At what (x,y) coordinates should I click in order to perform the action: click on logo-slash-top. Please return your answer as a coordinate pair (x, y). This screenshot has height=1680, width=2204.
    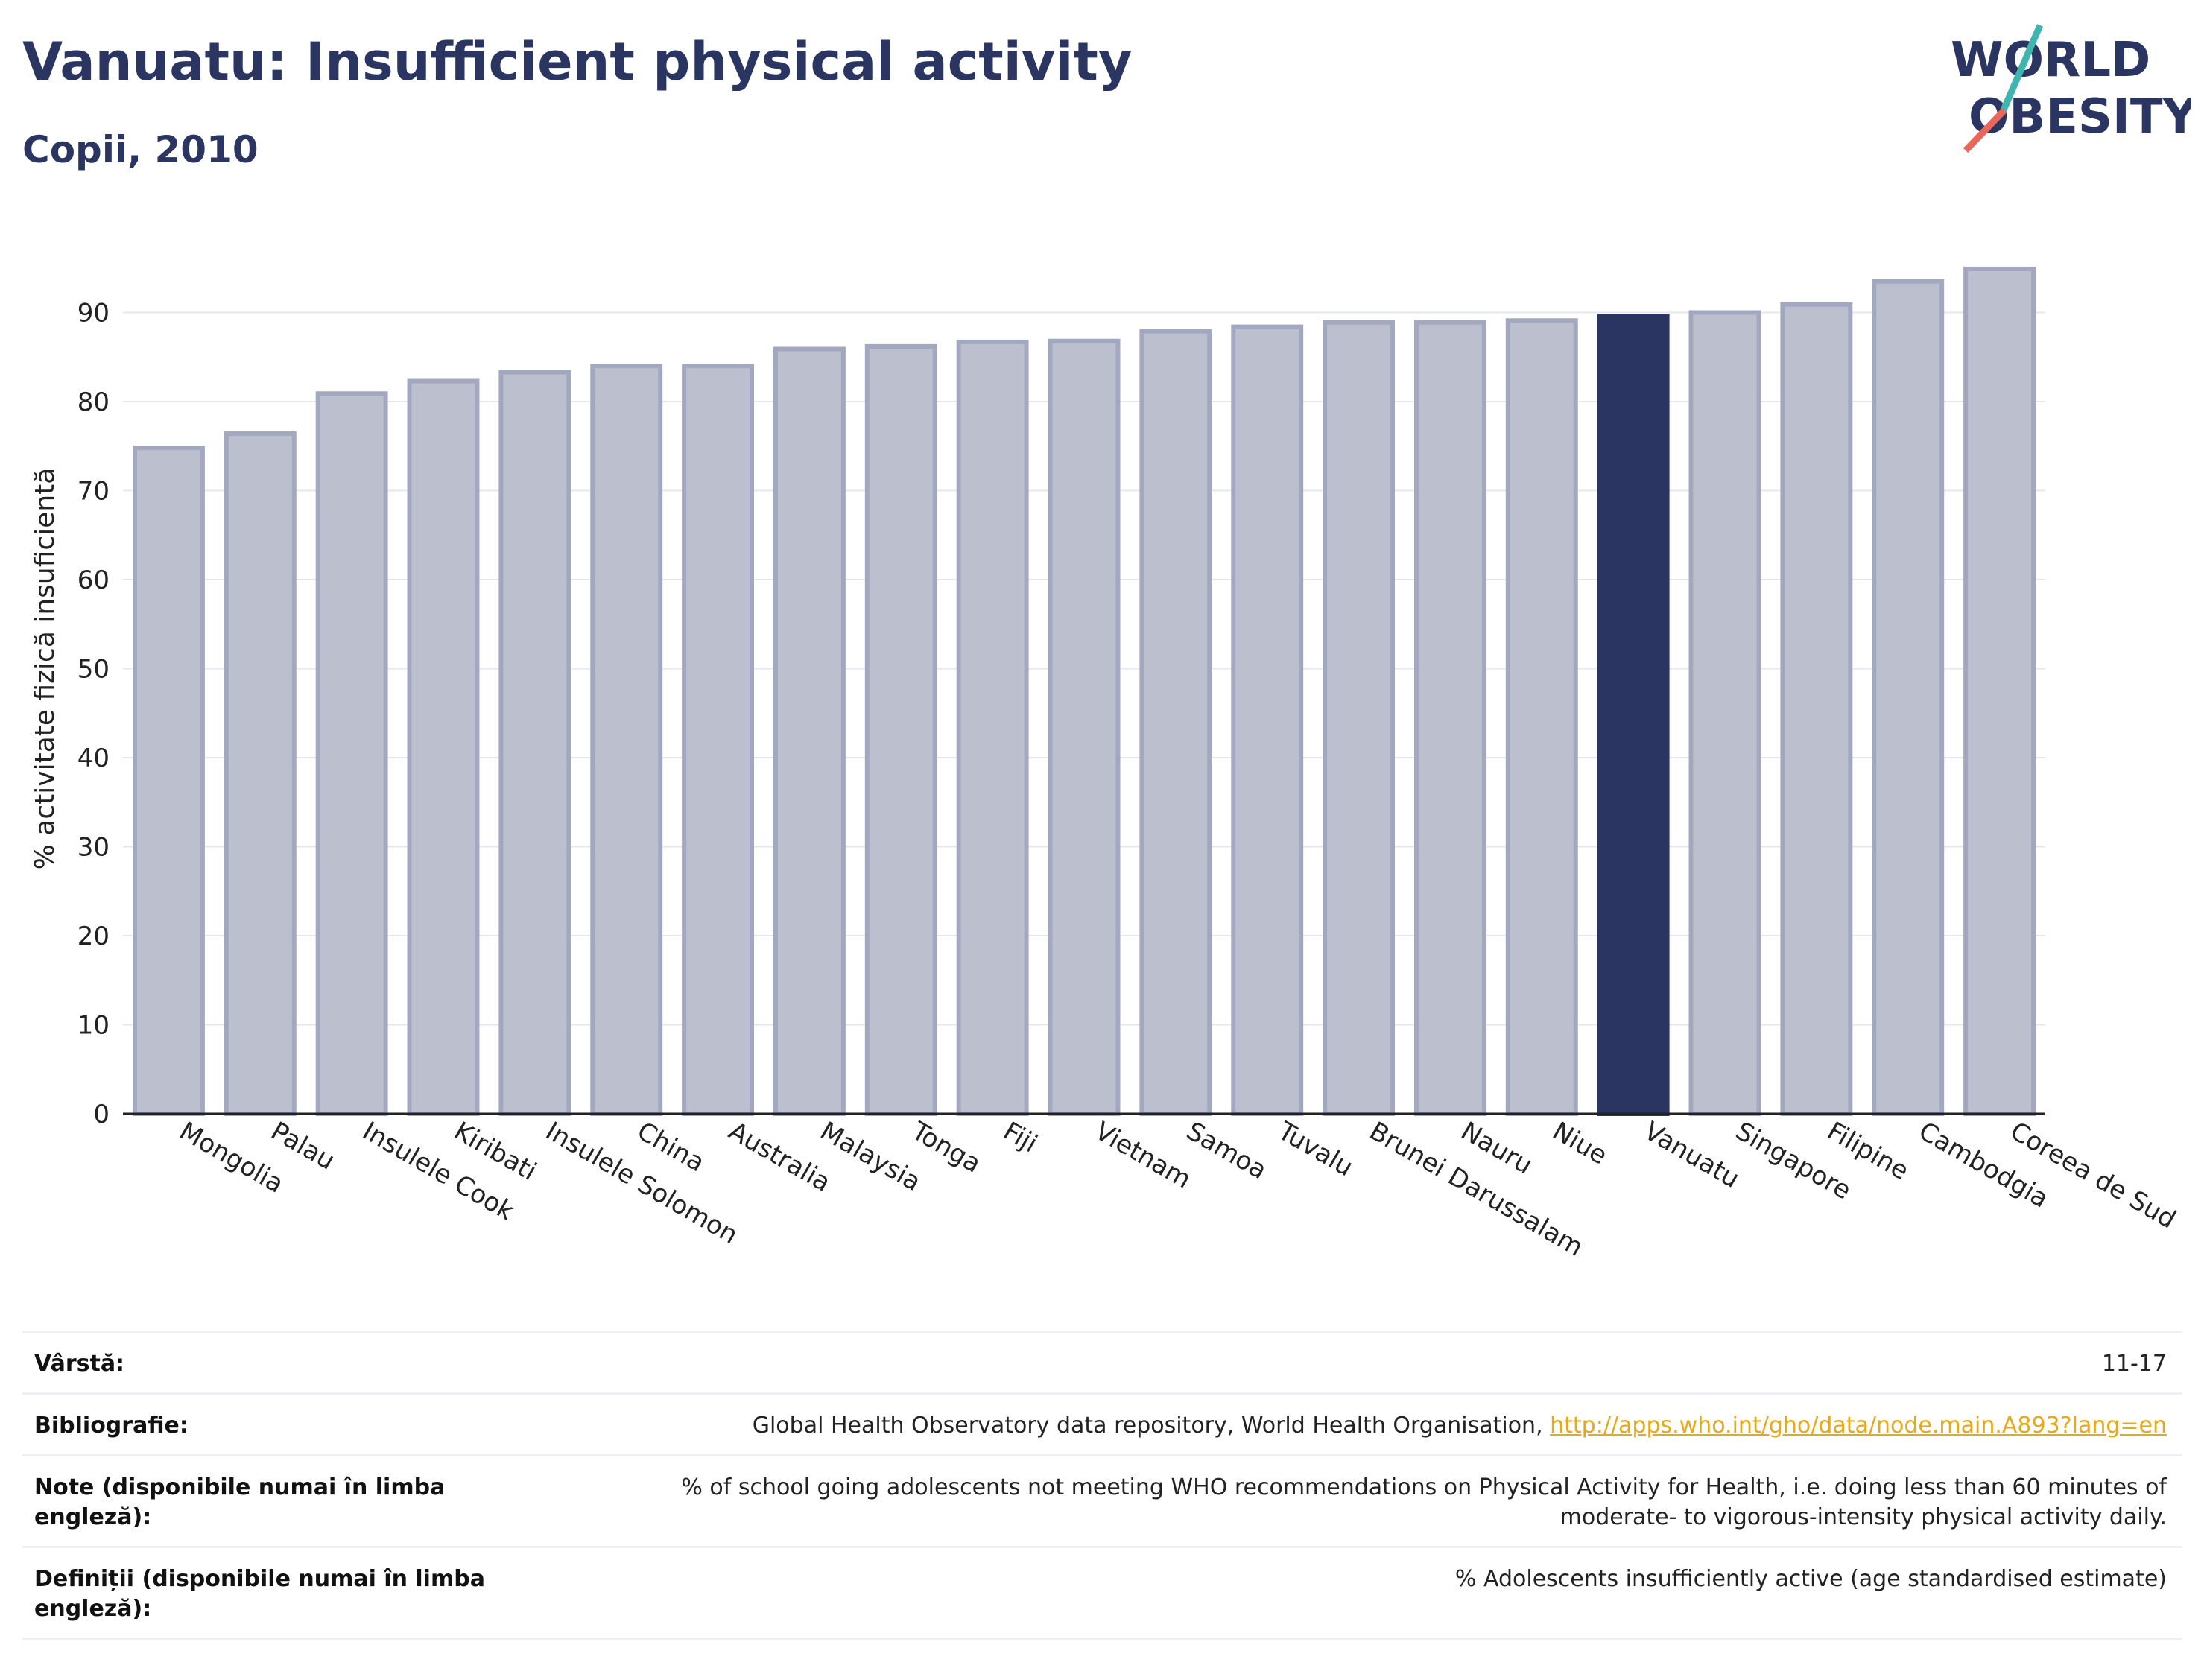
    Looking at the image, I should click on (2021, 68).